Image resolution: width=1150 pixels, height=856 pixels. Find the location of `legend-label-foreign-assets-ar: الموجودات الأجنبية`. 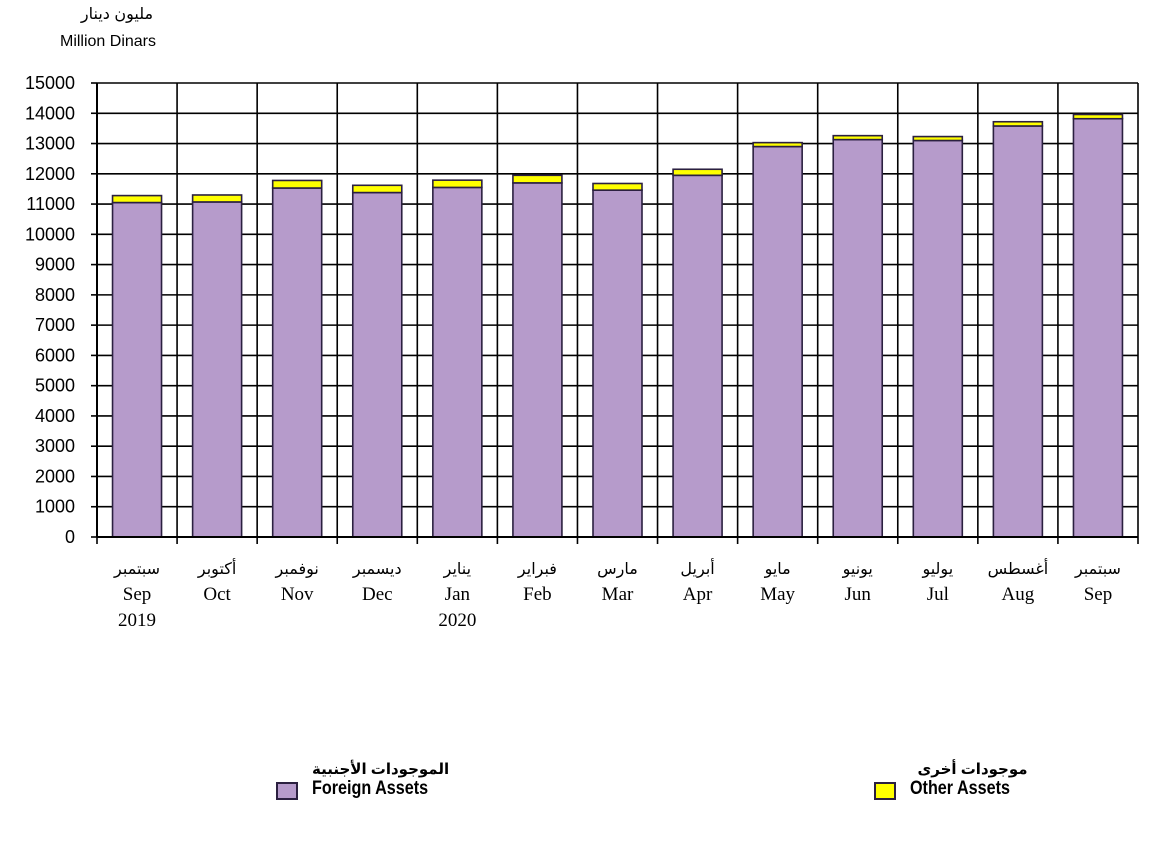

legend-label-foreign-assets-ar: الموجودات الأجنبية is located at coordinates (381, 769).